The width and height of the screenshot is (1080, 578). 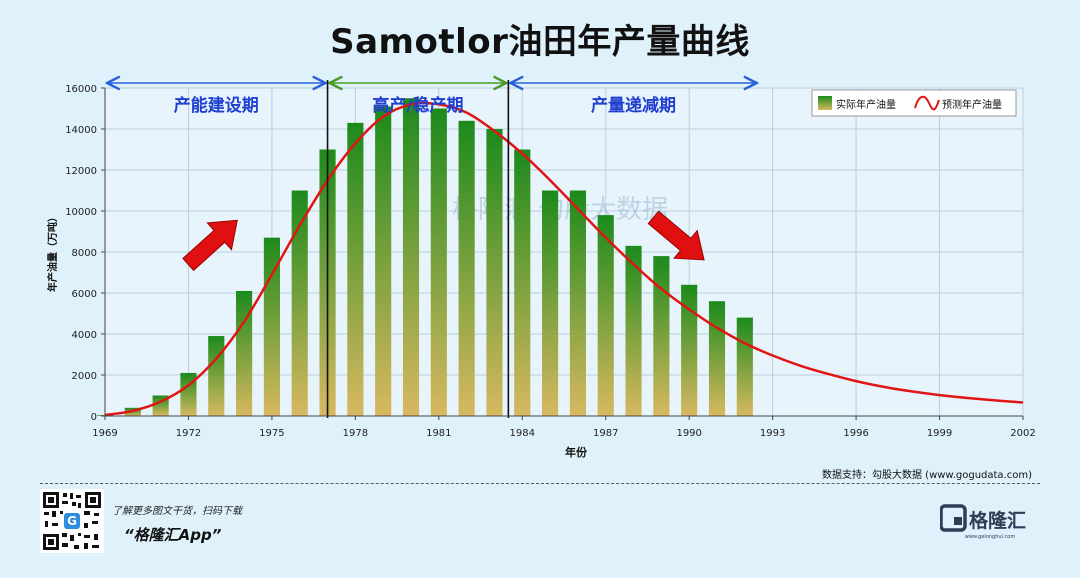 What do you see at coordinates (417, 105) in the screenshot?
I see `phase-label-1: 高产/稳产期` at bounding box center [417, 105].